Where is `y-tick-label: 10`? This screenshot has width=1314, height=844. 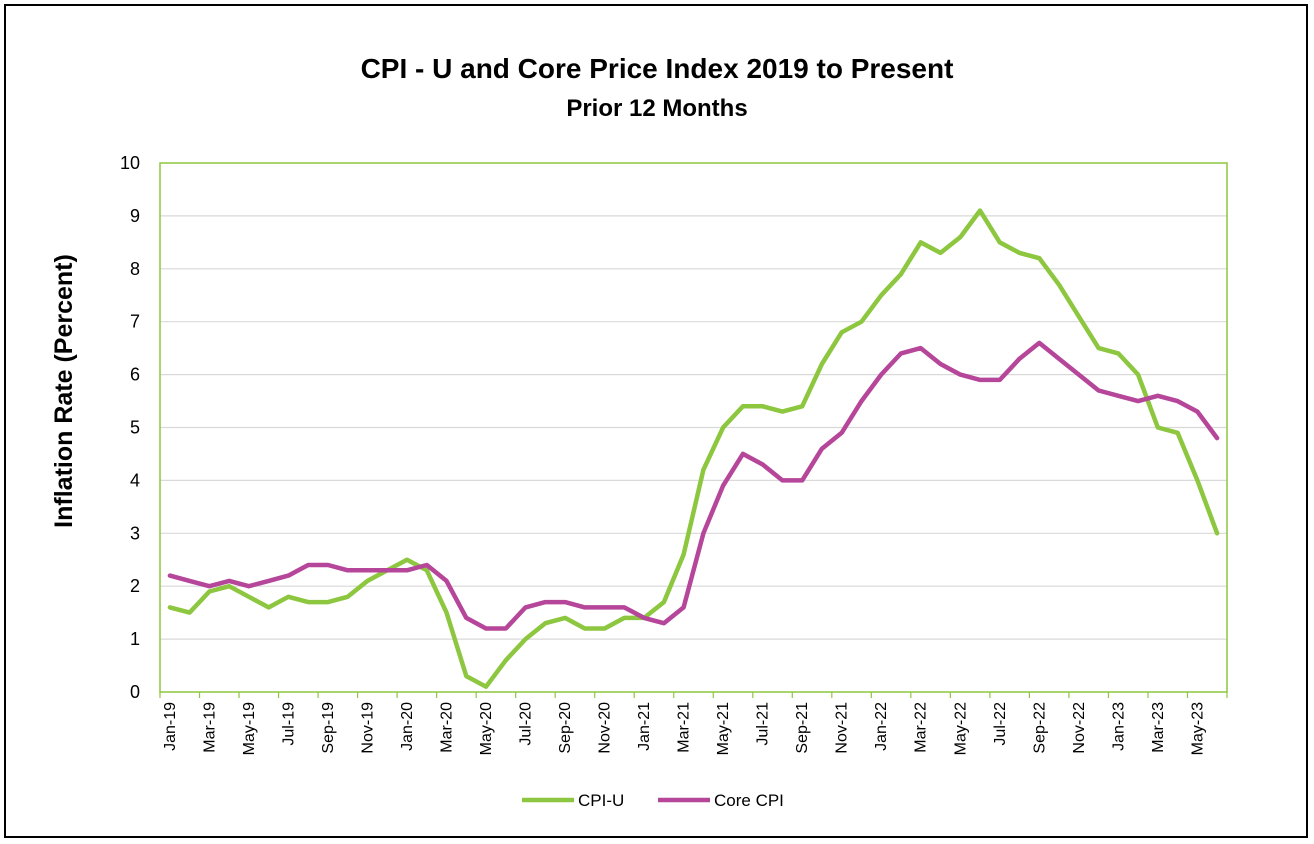 y-tick-label: 10 is located at coordinates (130, 163).